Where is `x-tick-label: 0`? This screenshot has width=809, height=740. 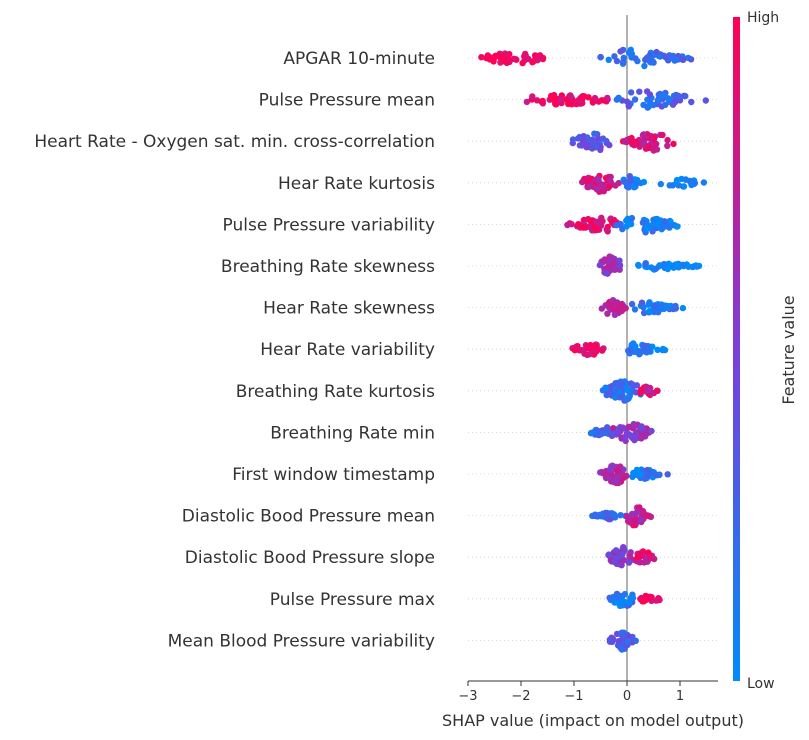 x-tick-label: 0 is located at coordinates (627, 696).